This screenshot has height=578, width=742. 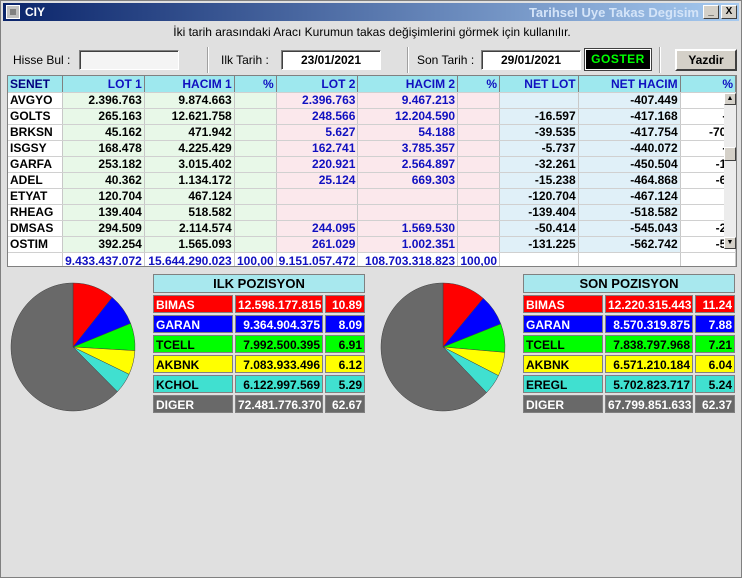 What do you see at coordinates (539, 132) in the screenshot?
I see `grid-cell: -39.535` at bounding box center [539, 132].